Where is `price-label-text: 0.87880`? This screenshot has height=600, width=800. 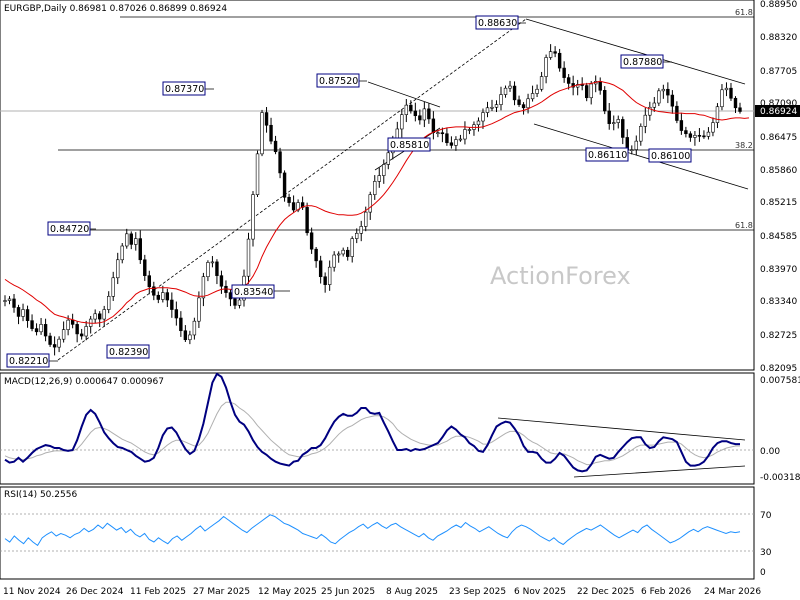 price-label-text: 0.87880 is located at coordinates (642, 62).